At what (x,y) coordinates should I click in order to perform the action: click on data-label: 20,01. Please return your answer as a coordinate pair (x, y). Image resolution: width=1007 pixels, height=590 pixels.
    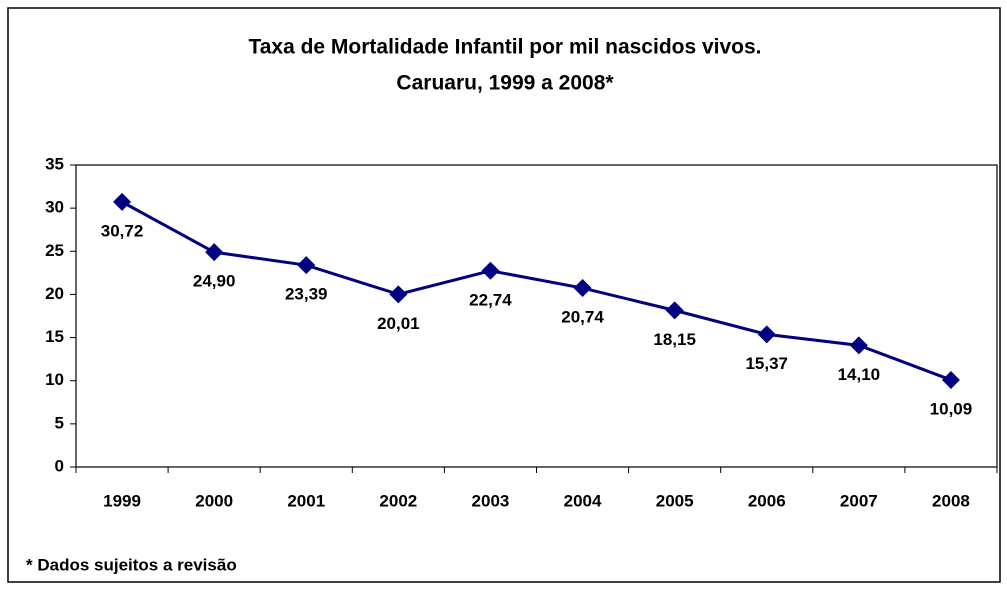
    Looking at the image, I should click on (398, 323).